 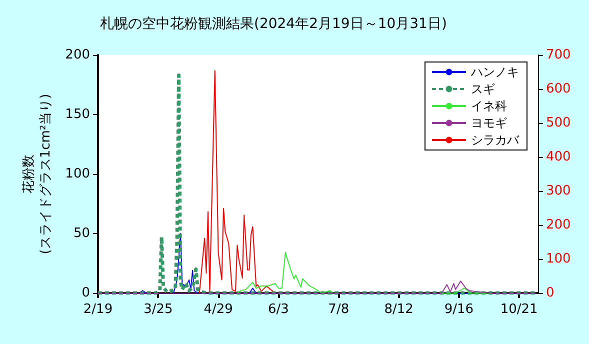 What do you see at coordinates (37, 174) in the screenshot?
I see `y-axis-title: 花粉数 (スライドグラス1cm²当り)` at bounding box center [37, 174].